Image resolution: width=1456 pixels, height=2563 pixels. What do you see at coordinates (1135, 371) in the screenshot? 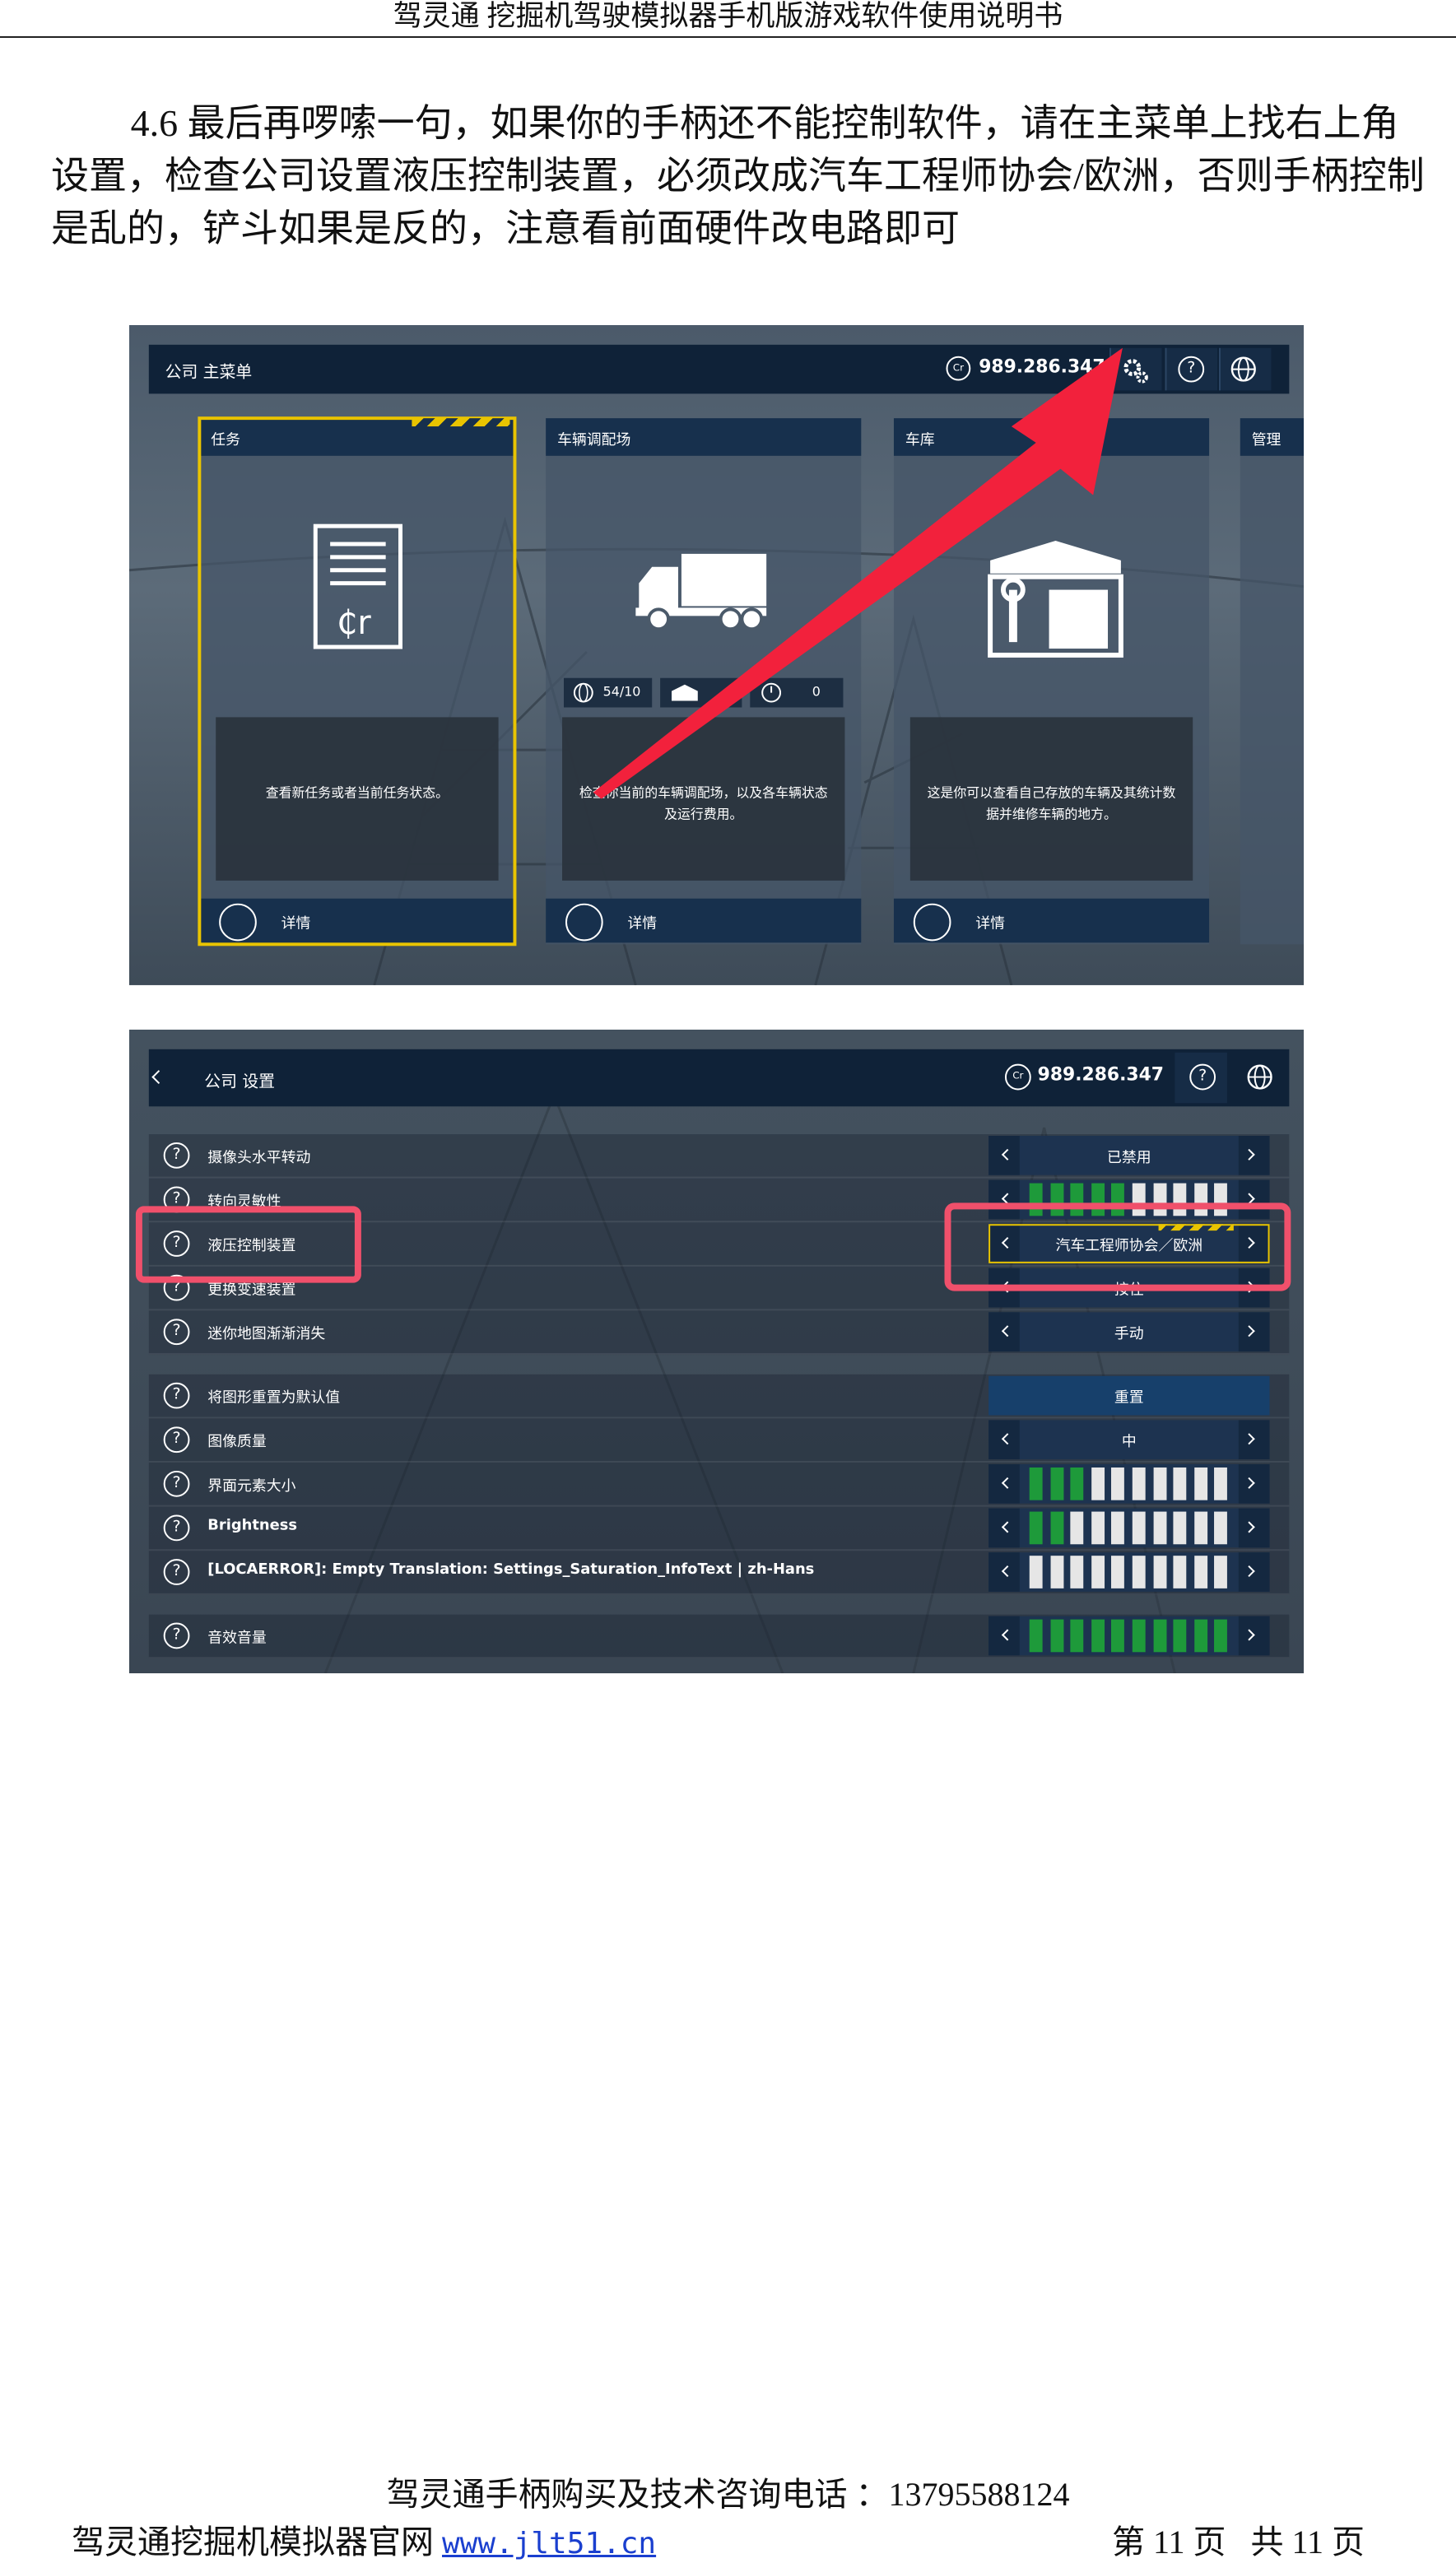
I see `gear-icon` at bounding box center [1135, 371].